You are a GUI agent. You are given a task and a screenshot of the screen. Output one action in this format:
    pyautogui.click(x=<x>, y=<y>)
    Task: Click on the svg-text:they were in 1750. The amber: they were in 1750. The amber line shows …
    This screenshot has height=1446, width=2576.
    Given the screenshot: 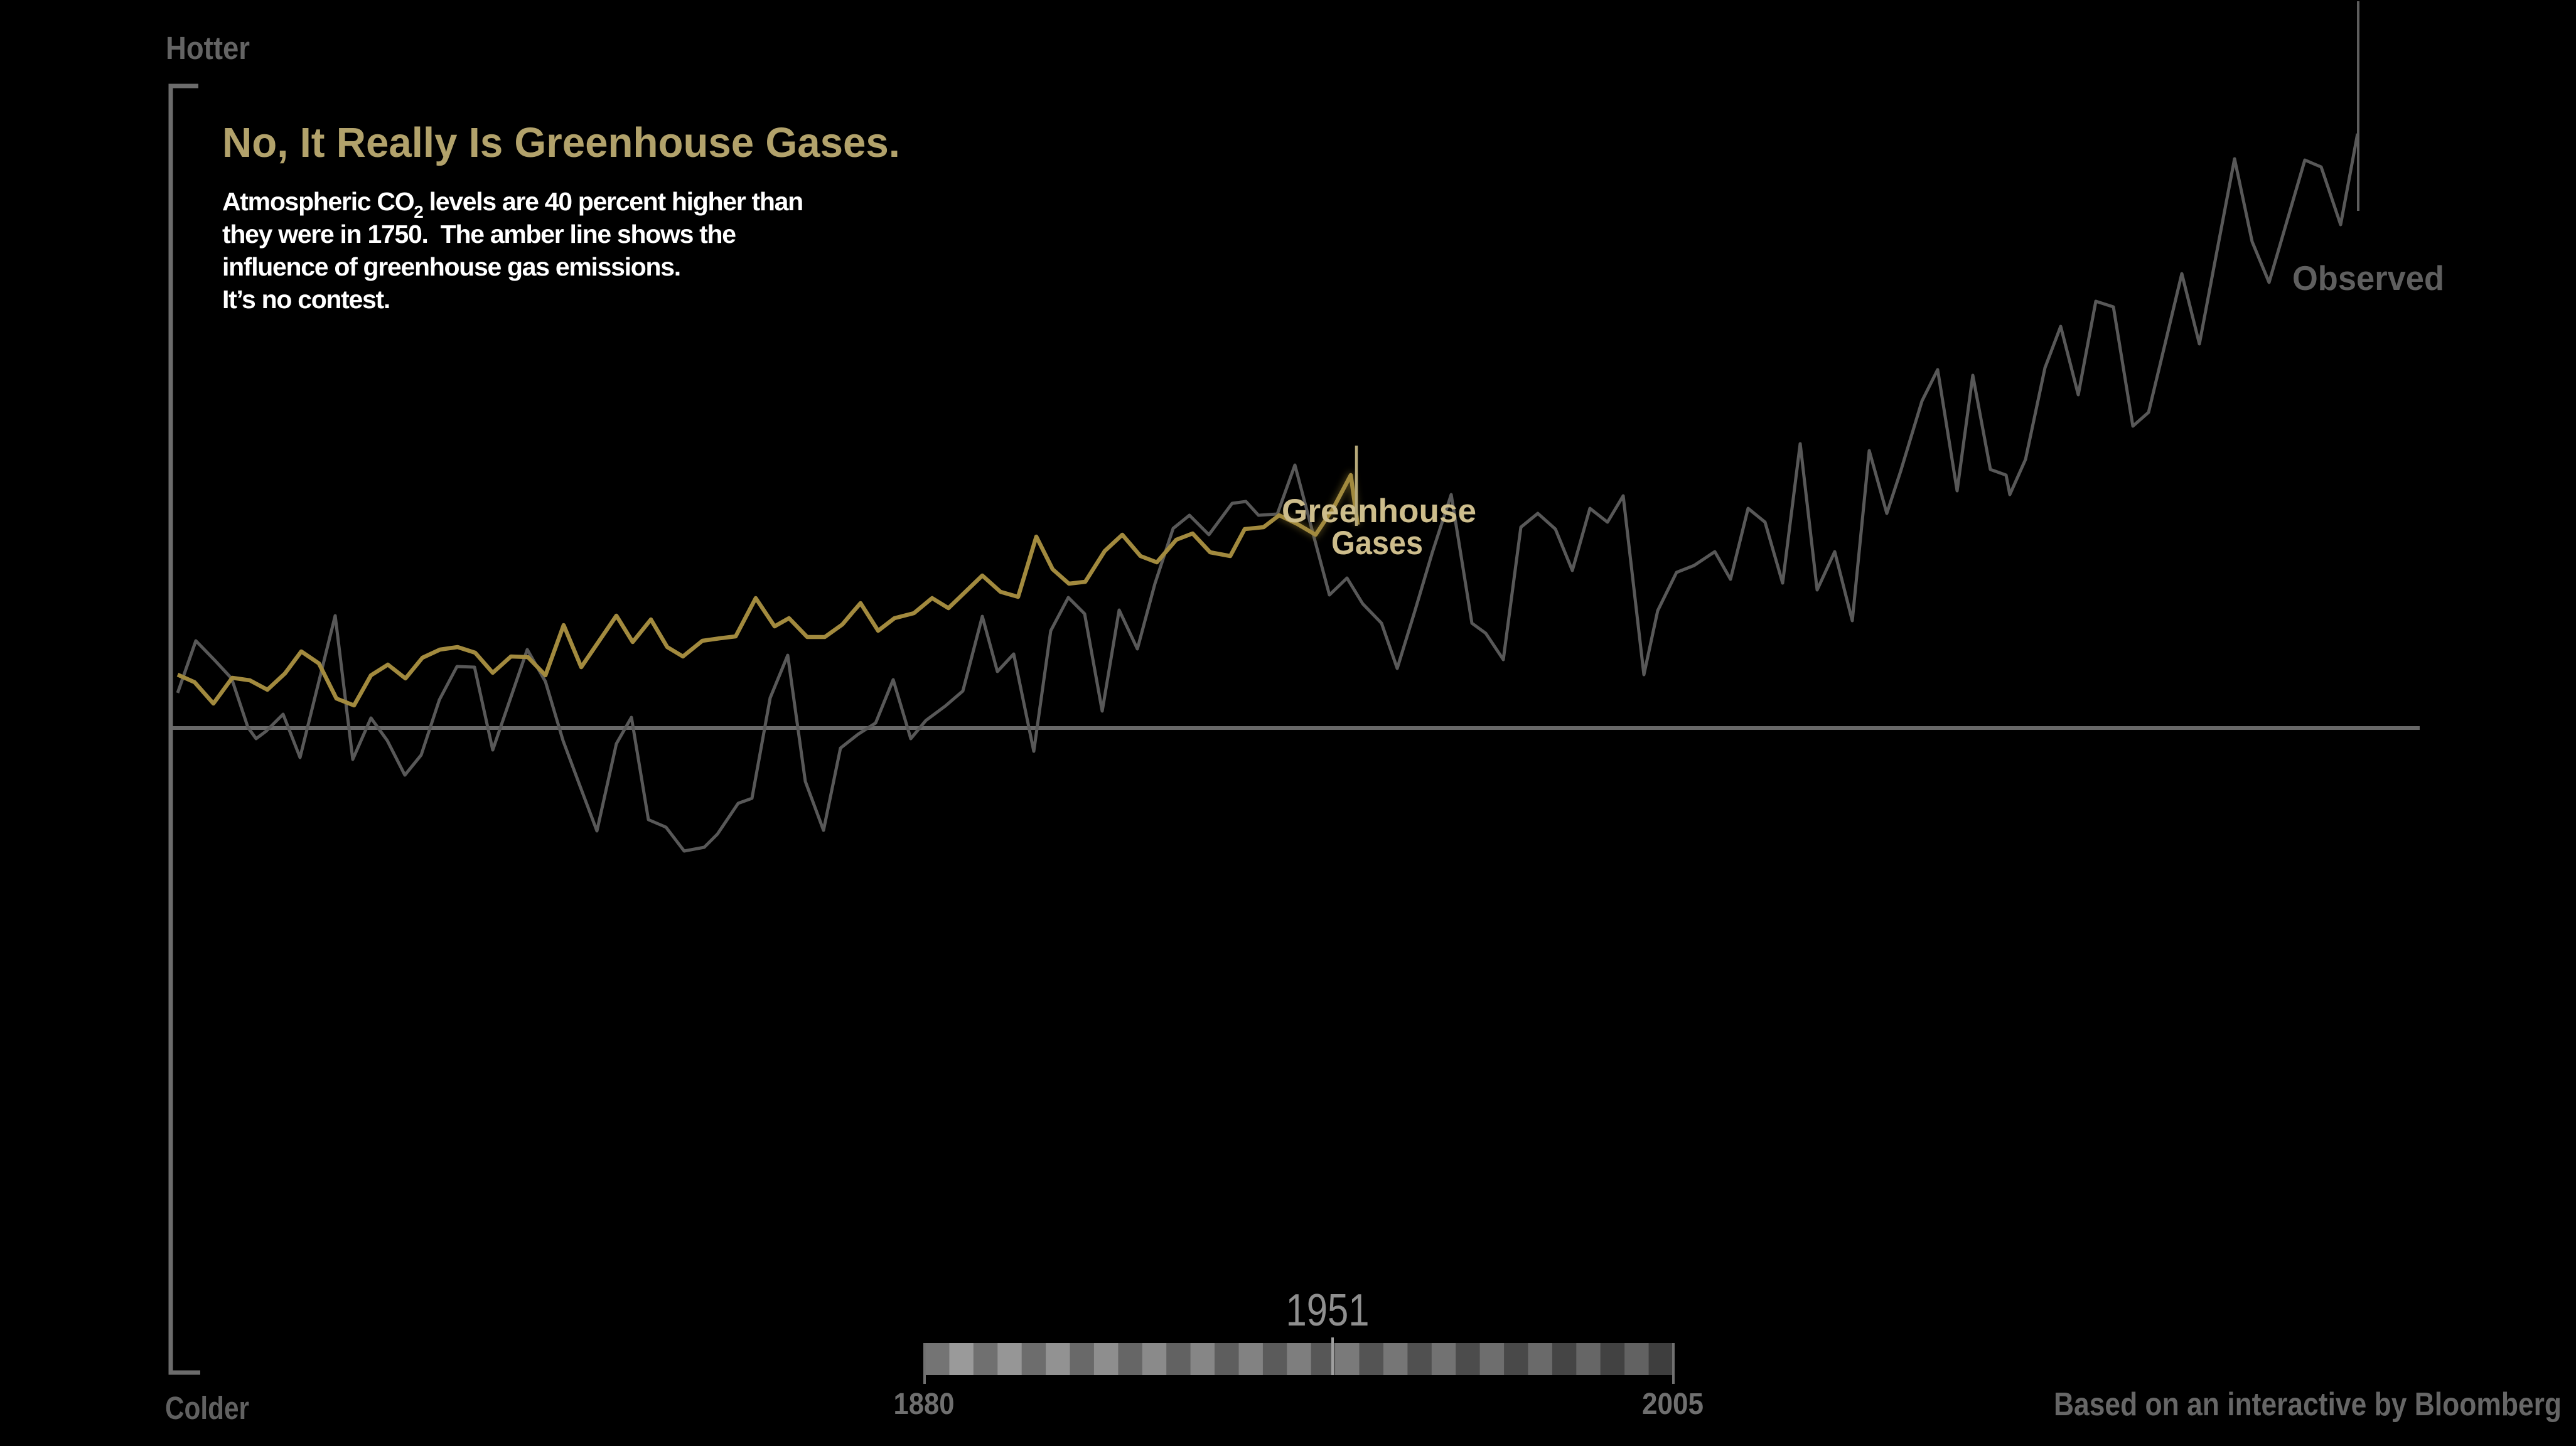 What is the action you would take?
    pyautogui.click(x=479, y=234)
    